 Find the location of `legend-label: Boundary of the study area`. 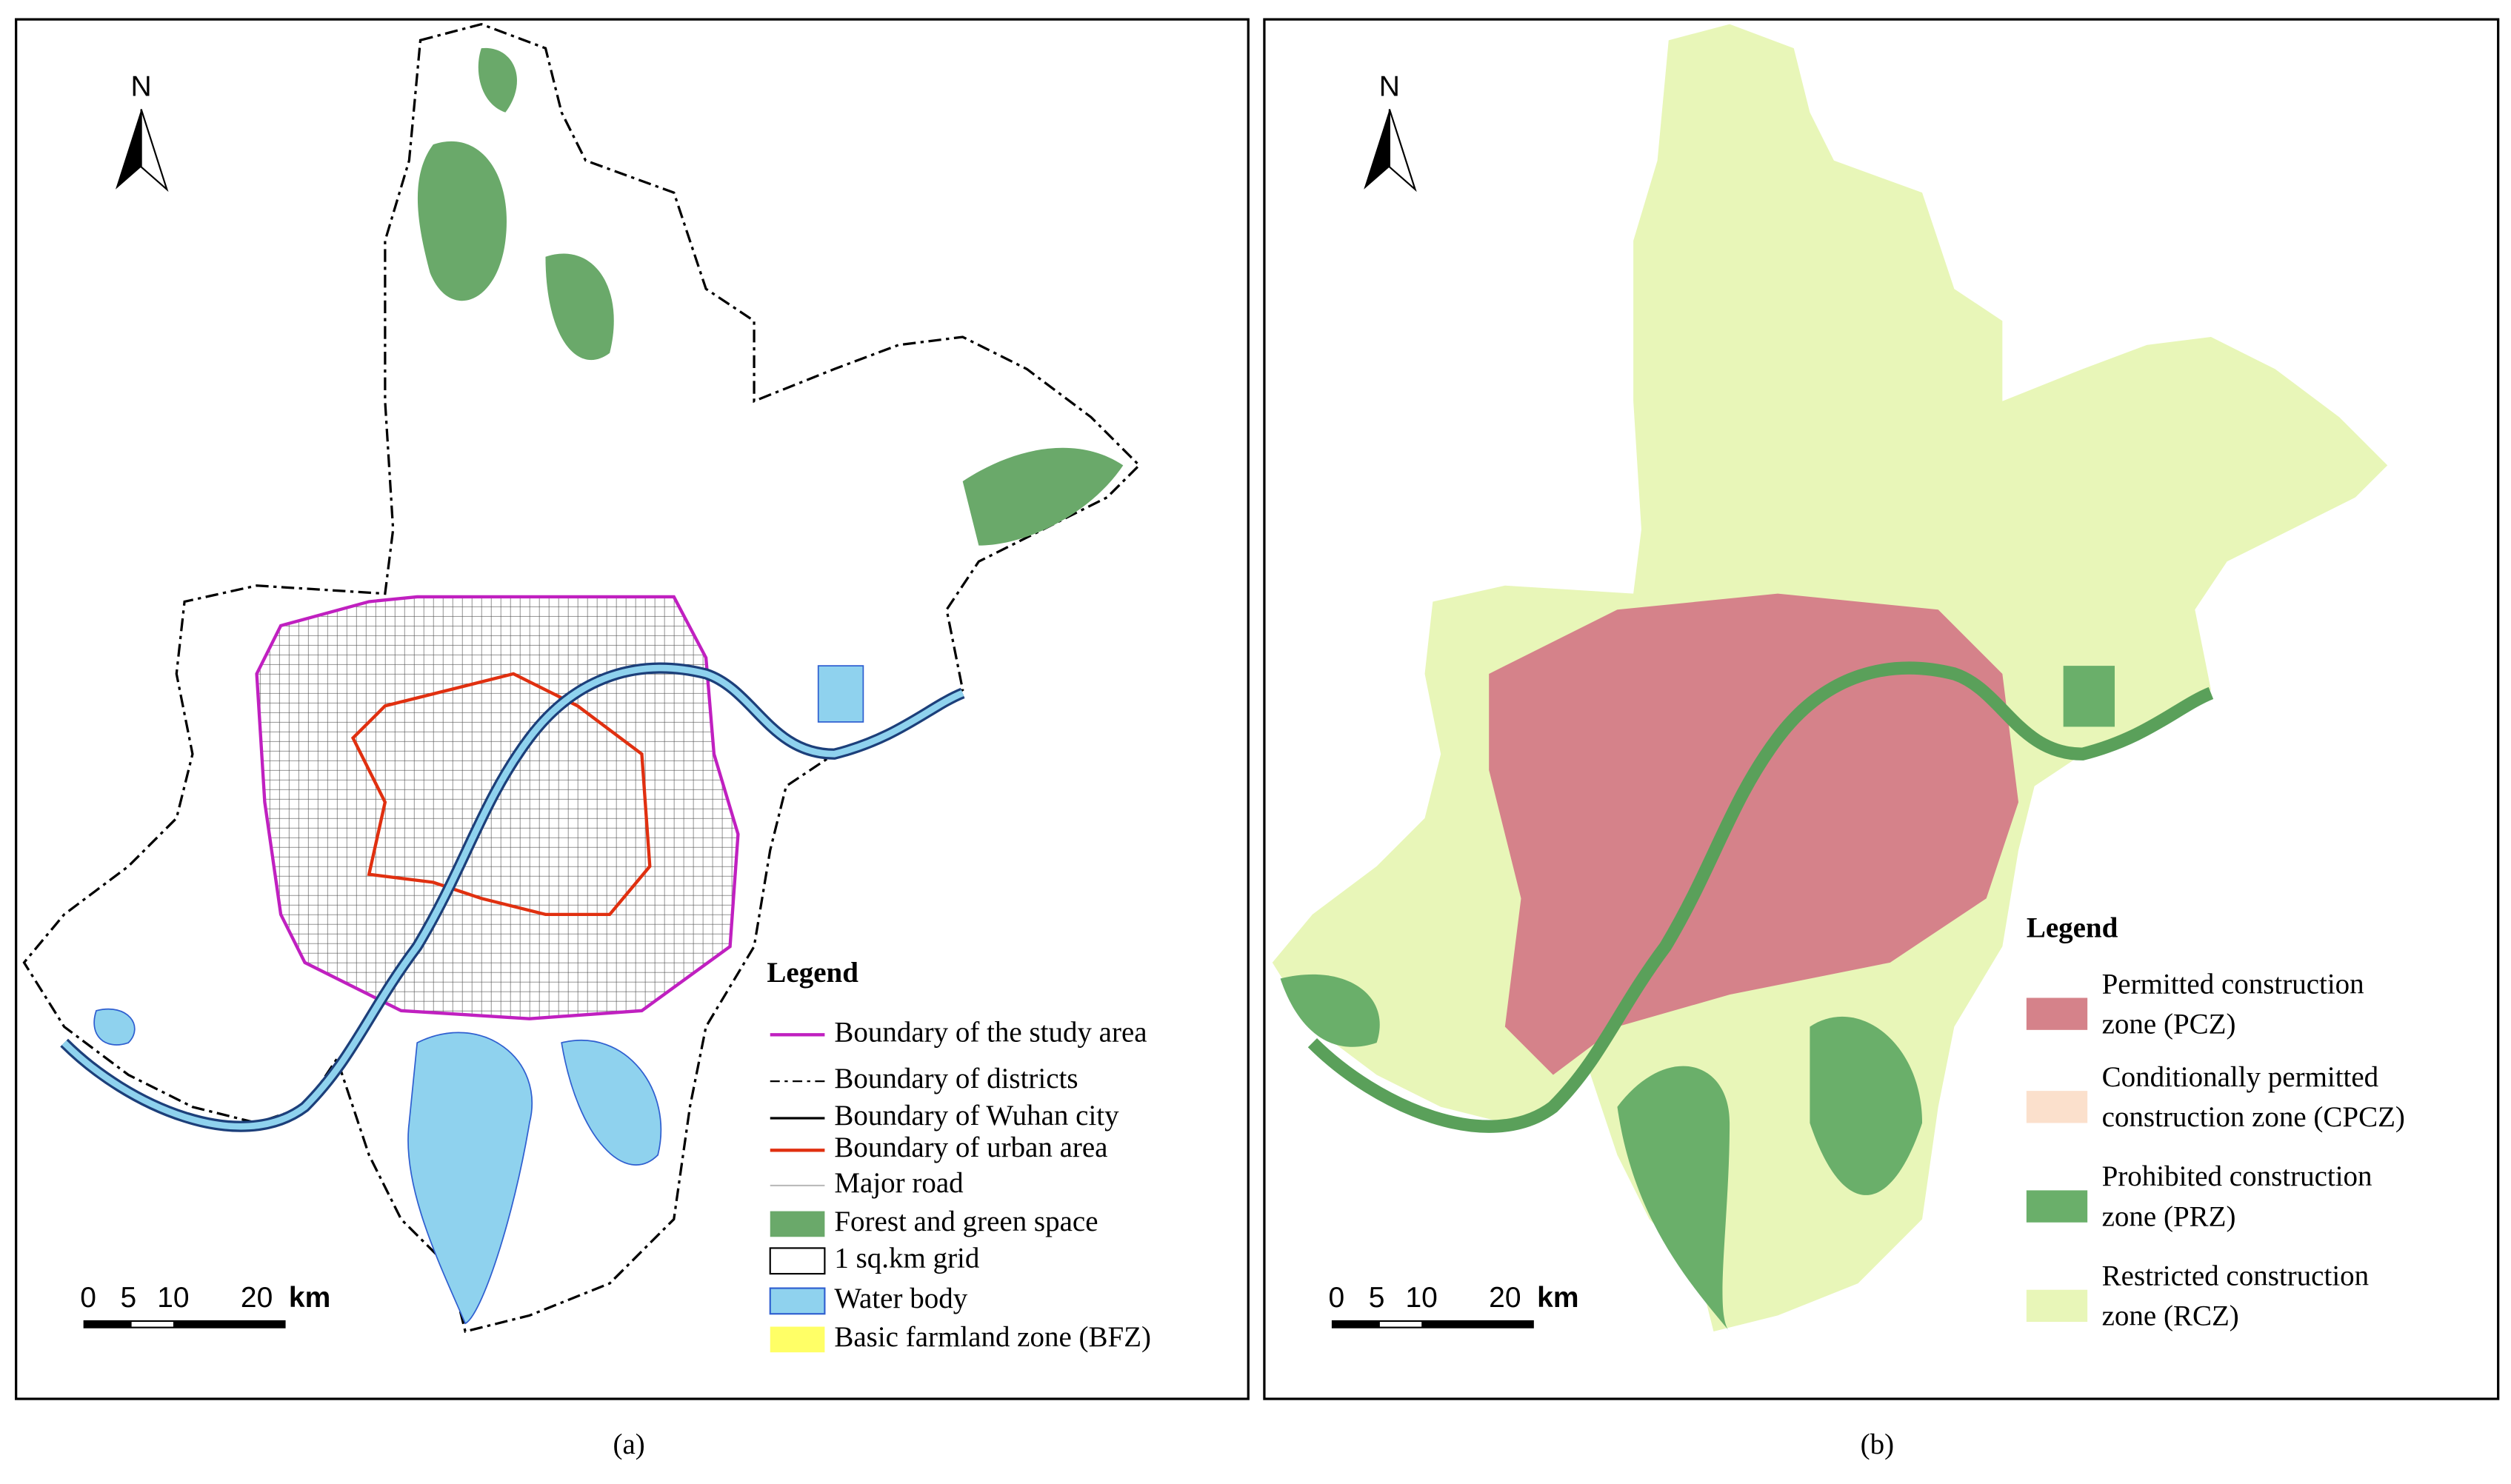

legend-label: Boundary of the study area is located at coordinates (990, 1032).